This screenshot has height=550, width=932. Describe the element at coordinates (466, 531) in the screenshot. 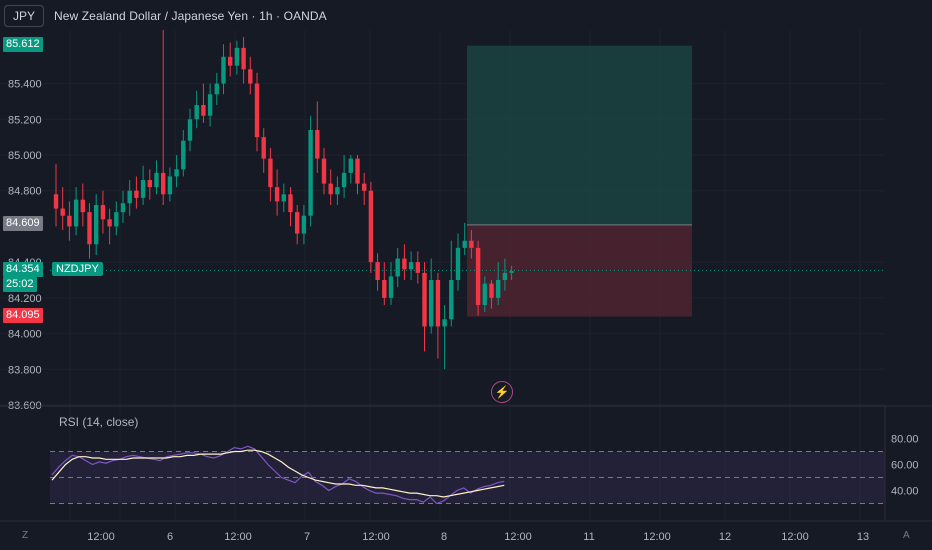

I see `time-axis: 12:00 6 12:00 7 12:00 8 12:00 11 12:00 12 12:00 13` at that location.